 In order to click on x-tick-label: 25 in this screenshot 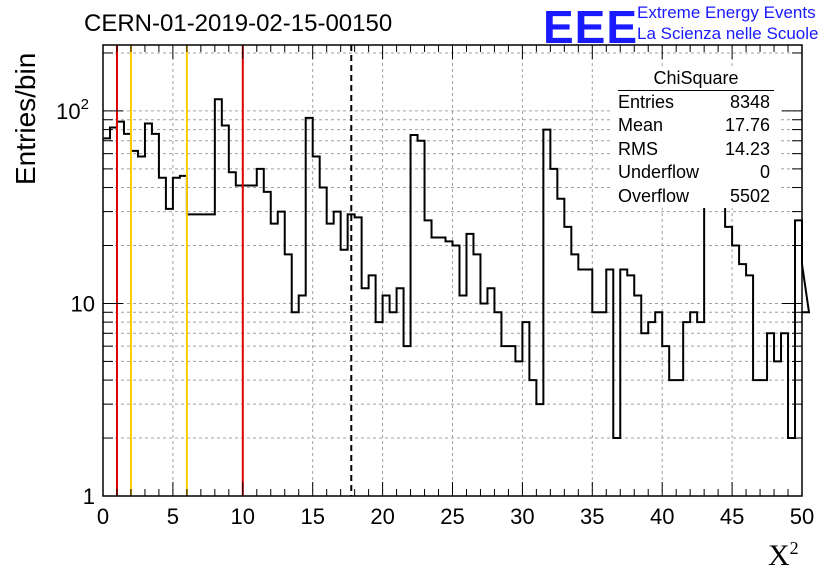, I will do `click(452, 516)`.